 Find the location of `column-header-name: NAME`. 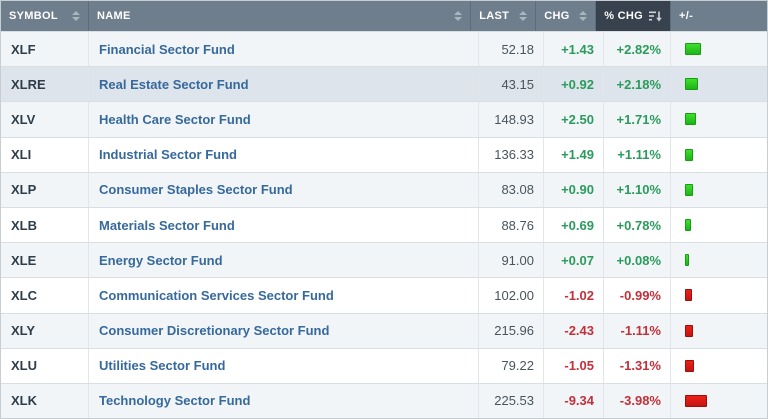

column-header-name: NAME is located at coordinates (280, 16).